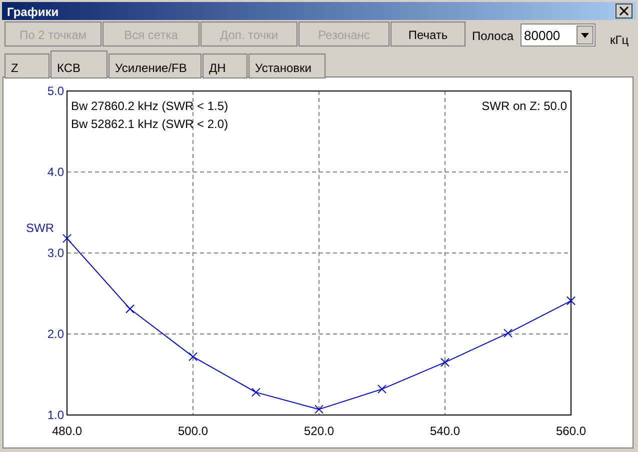 Image resolution: width=638 pixels, height=452 pixels. Describe the element at coordinates (55, 172) in the screenshot. I see `y-tick-label: 4.0` at that location.